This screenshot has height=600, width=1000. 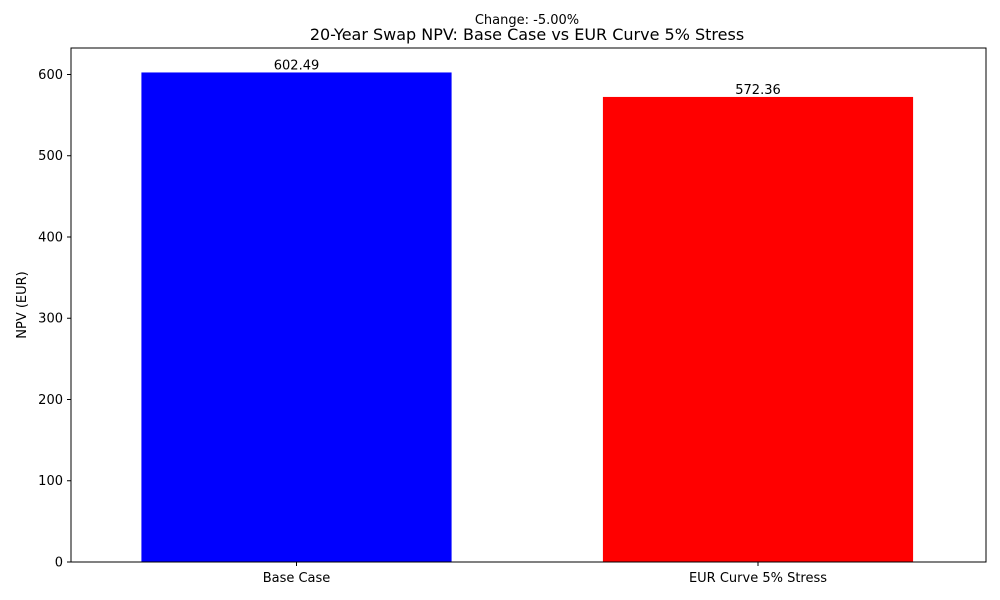 What do you see at coordinates (50, 75) in the screenshot?
I see `y-tick-label-6: 600` at bounding box center [50, 75].